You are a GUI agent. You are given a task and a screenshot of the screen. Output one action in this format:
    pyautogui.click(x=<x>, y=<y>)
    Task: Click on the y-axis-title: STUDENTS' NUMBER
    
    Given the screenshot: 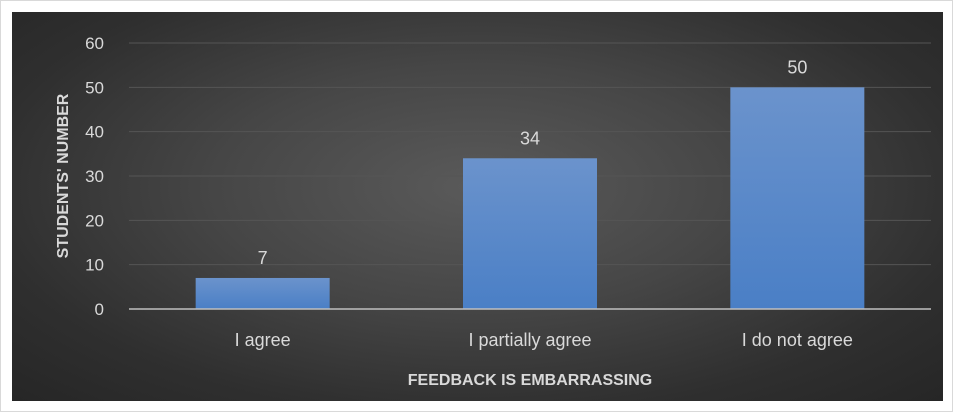 What is the action you would take?
    pyautogui.click(x=63, y=175)
    